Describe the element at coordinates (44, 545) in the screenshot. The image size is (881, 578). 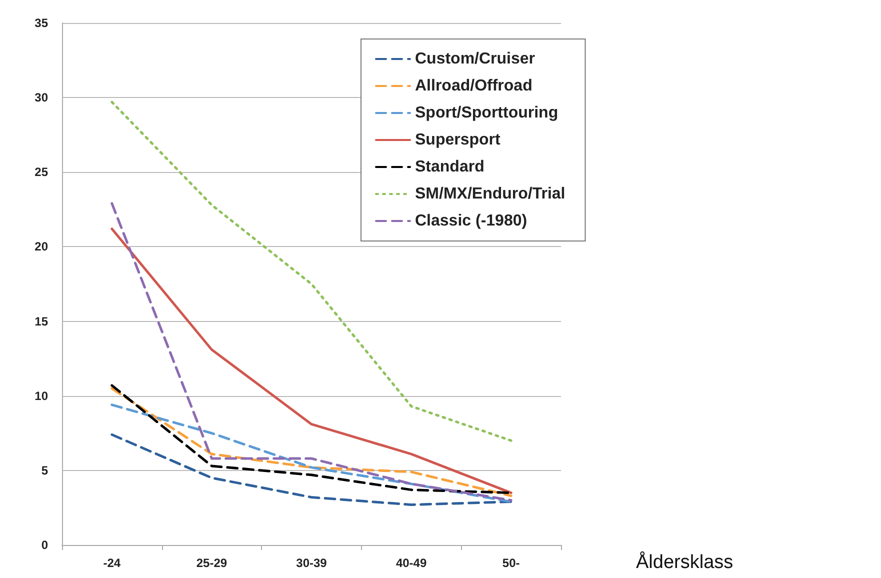
I see `y-tick-label: 0` at that location.